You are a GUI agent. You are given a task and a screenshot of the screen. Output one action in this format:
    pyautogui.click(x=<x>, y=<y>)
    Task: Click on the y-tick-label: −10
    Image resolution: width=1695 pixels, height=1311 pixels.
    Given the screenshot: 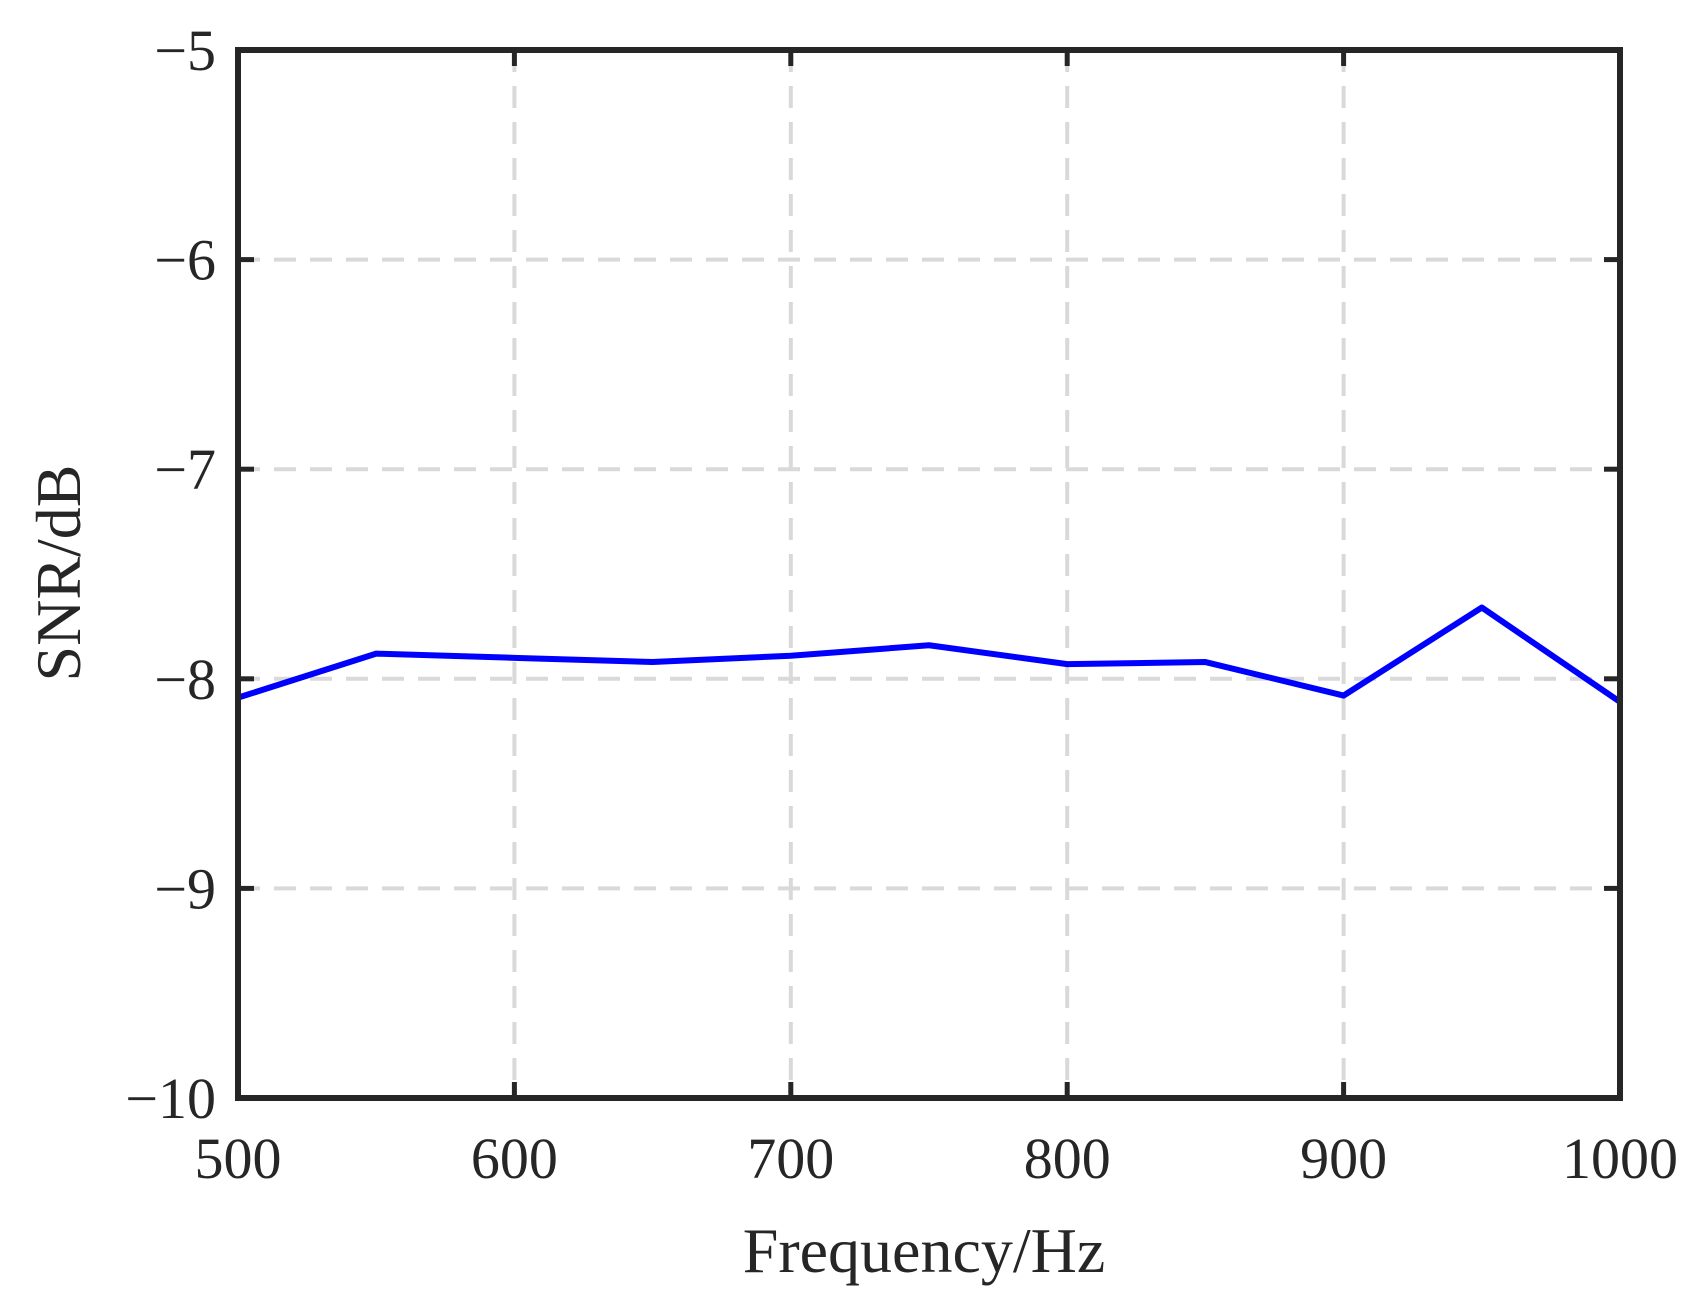 What is the action you would take?
    pyautogui.click(x=170, y=1098)
    